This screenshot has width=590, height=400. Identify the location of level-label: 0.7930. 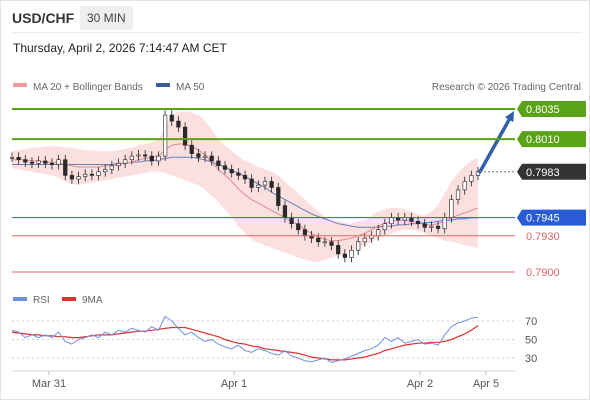
(543, 237).